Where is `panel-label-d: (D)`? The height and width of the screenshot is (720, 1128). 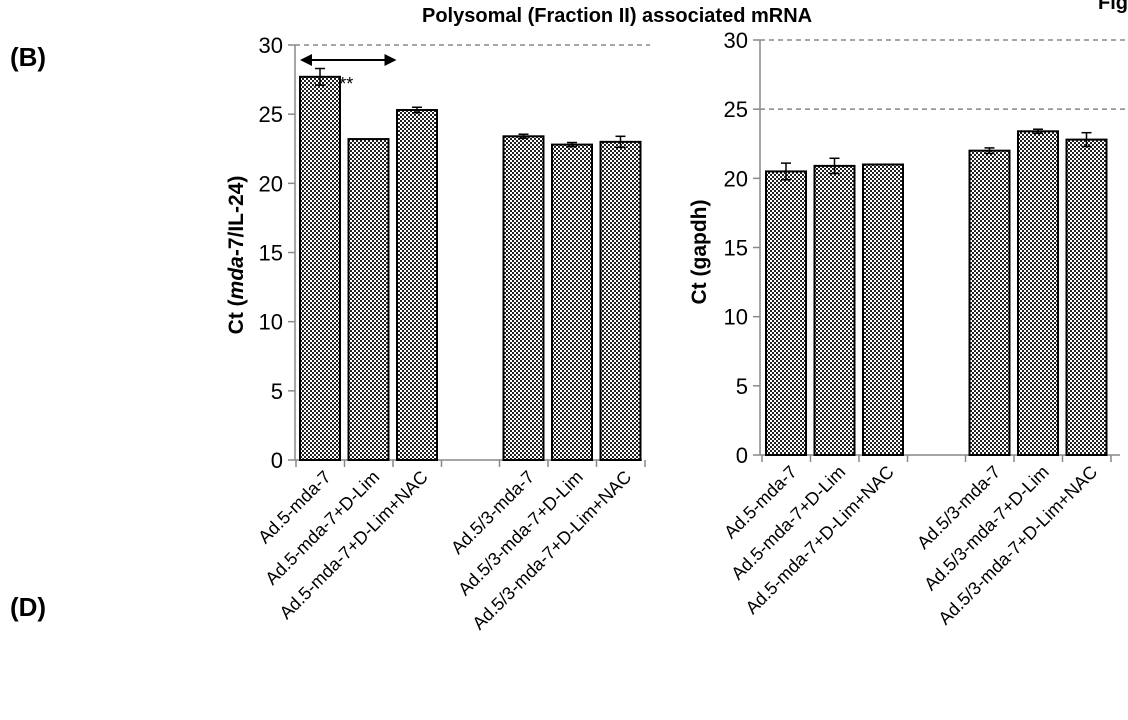 panel-label-d: (D) is located at coordinates (28, 607).